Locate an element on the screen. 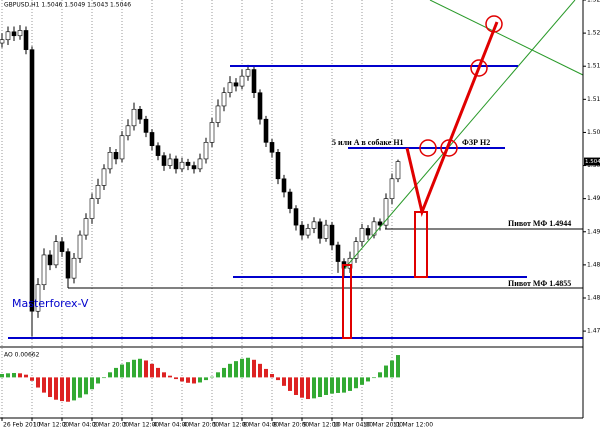 The width and height of the screenshot is (600, 429). x-tick-label: 3 Mar 12:00 is located at coordinates (141, 425).